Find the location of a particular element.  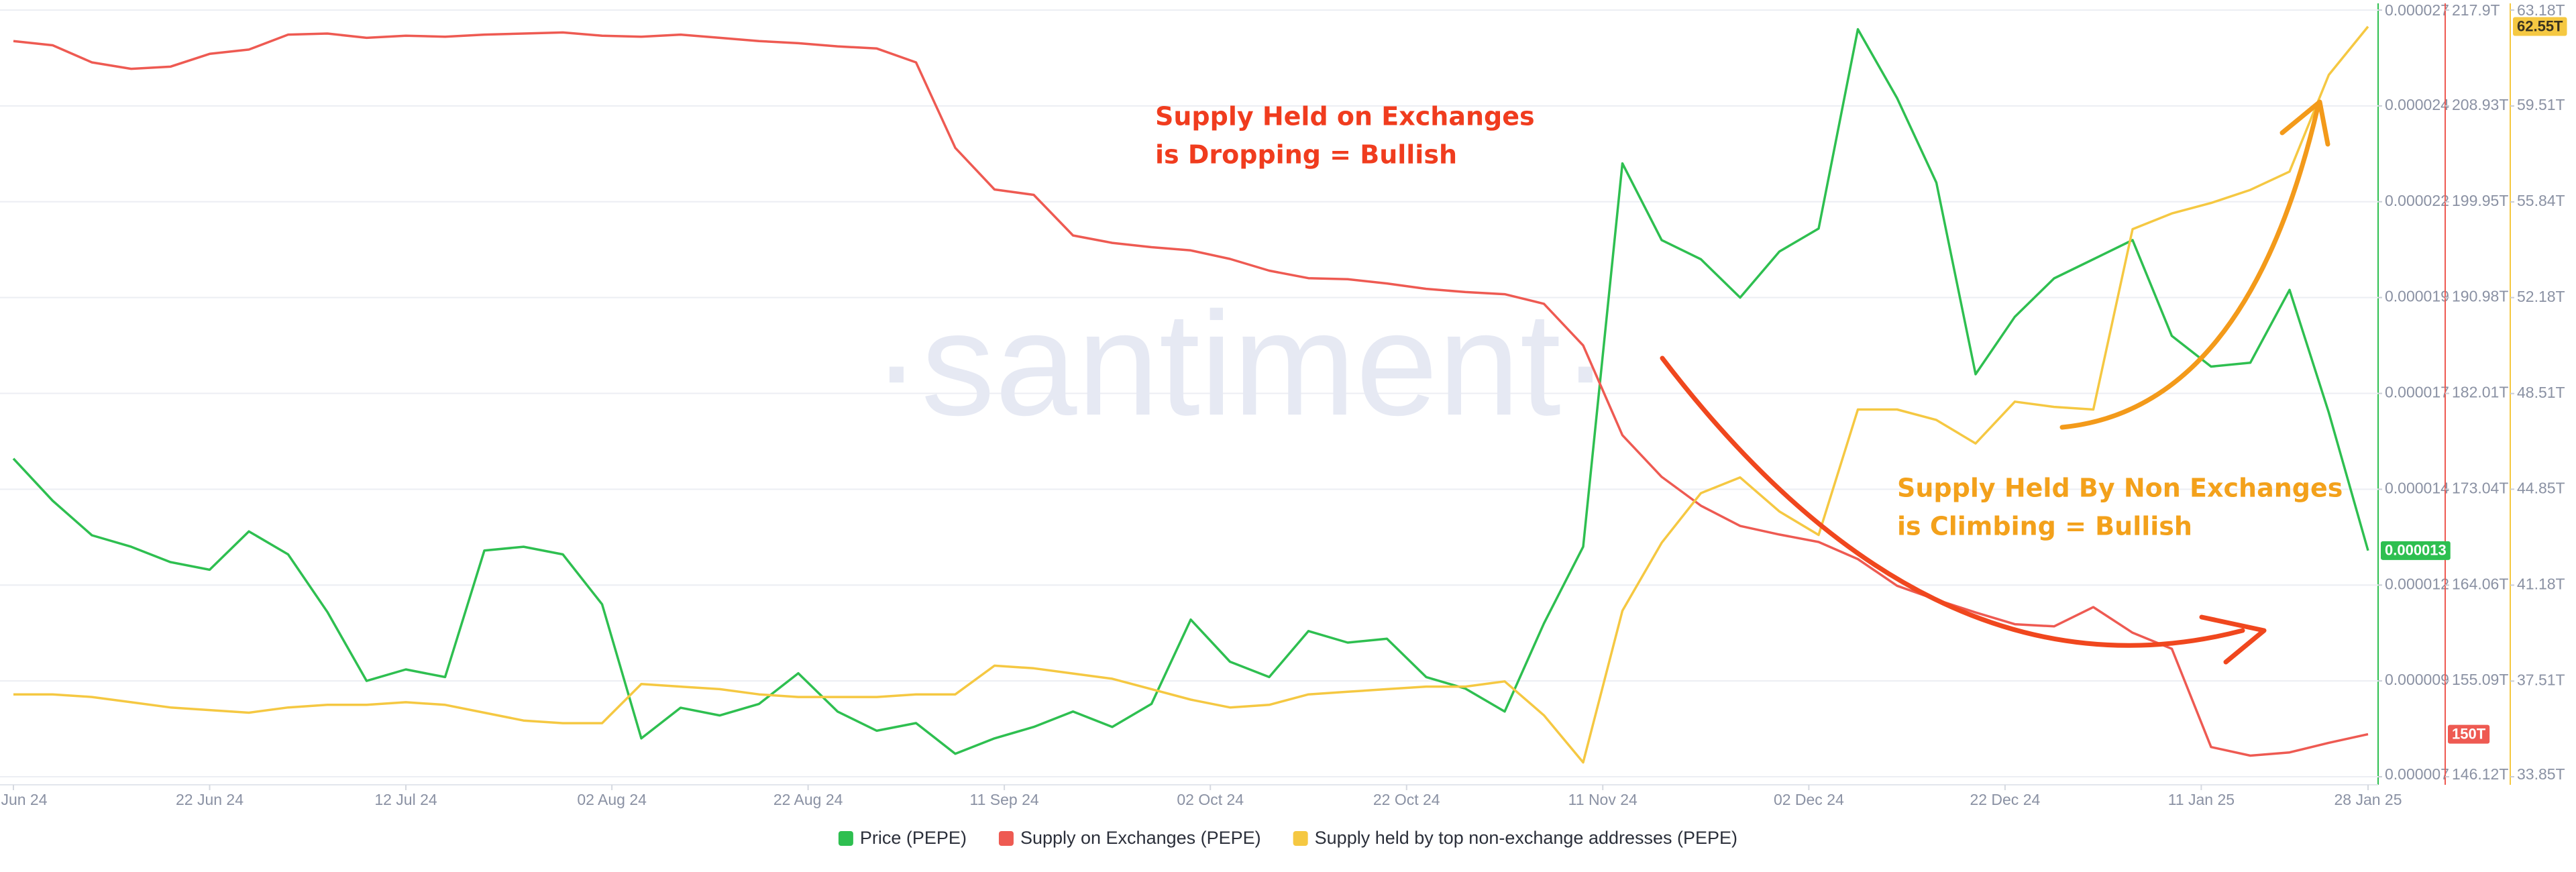

y-tick-label: 48.51T is located at coordinates (2541, 392).